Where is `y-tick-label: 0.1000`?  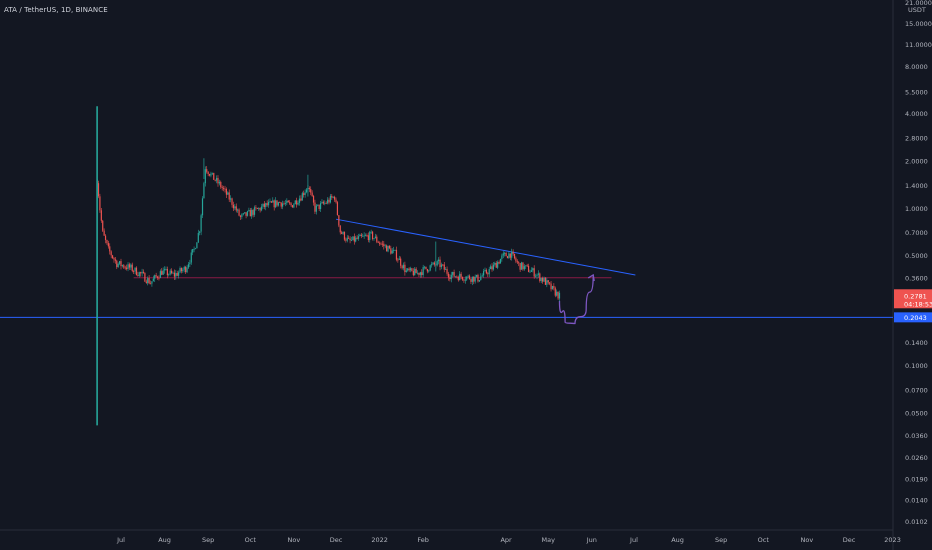
y-tick-label: 0.1000 is located at coordinates (916, 366).